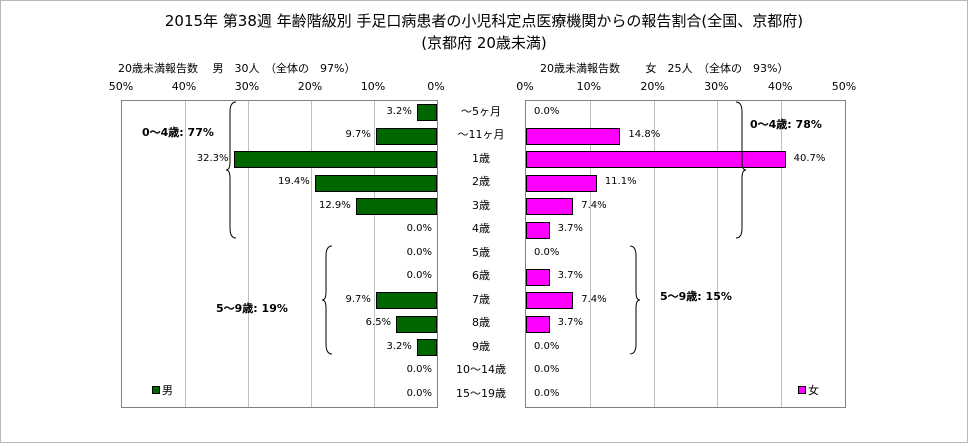 The width and height of the screenshot is (968, 443). I want to click on category-label: 7歳, so click(481, 299).